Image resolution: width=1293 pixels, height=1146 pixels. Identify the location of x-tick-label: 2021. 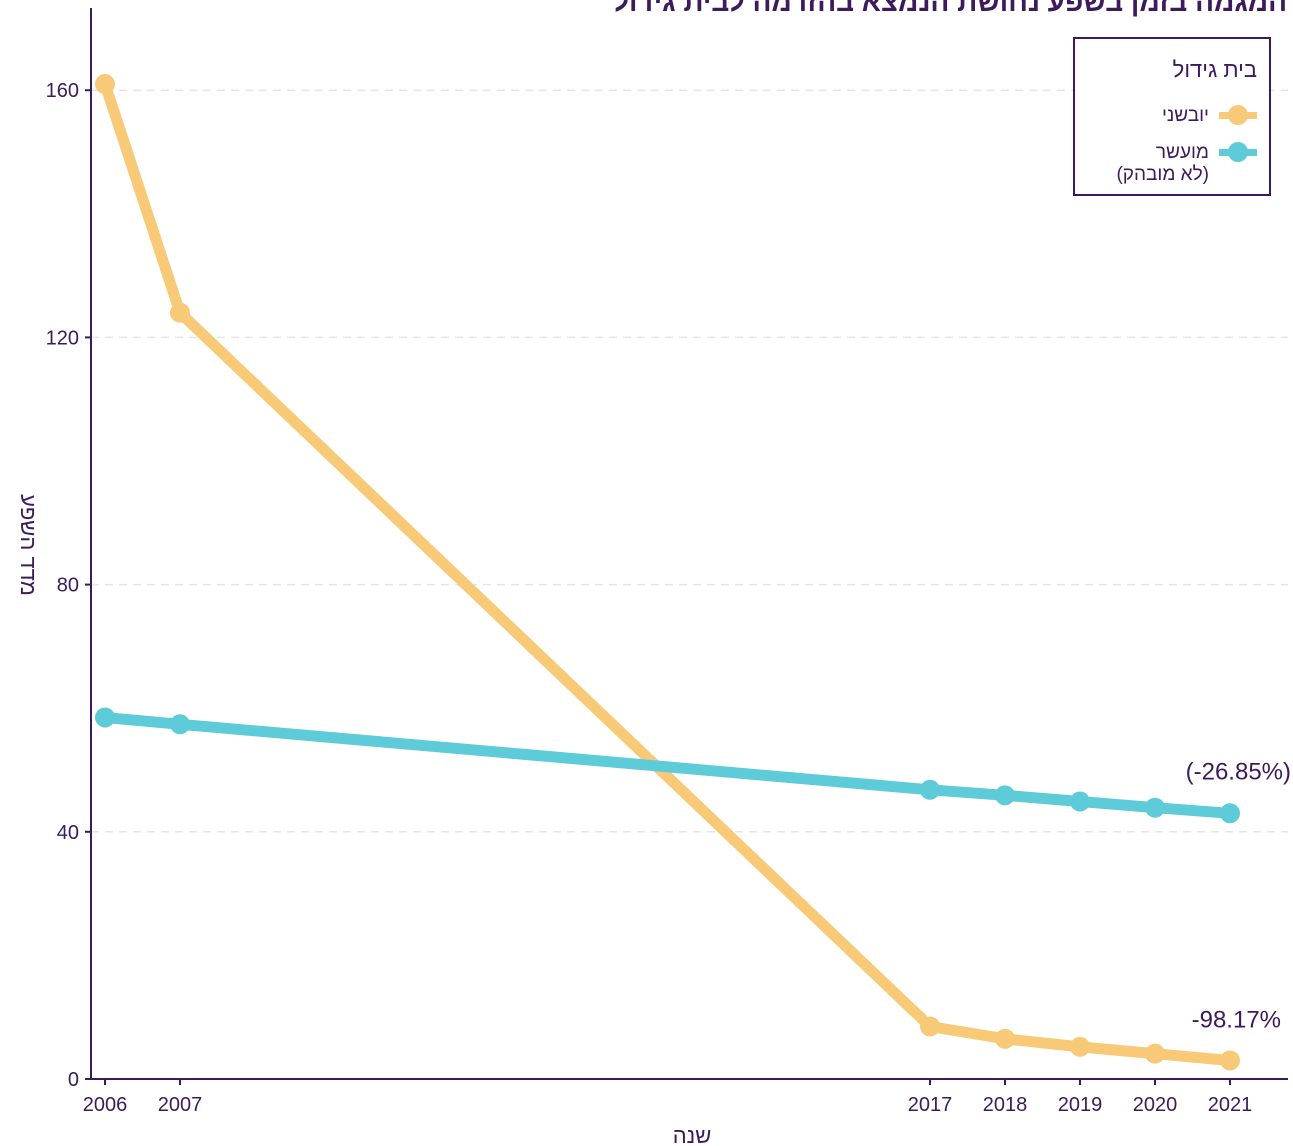
(1230, 1105).